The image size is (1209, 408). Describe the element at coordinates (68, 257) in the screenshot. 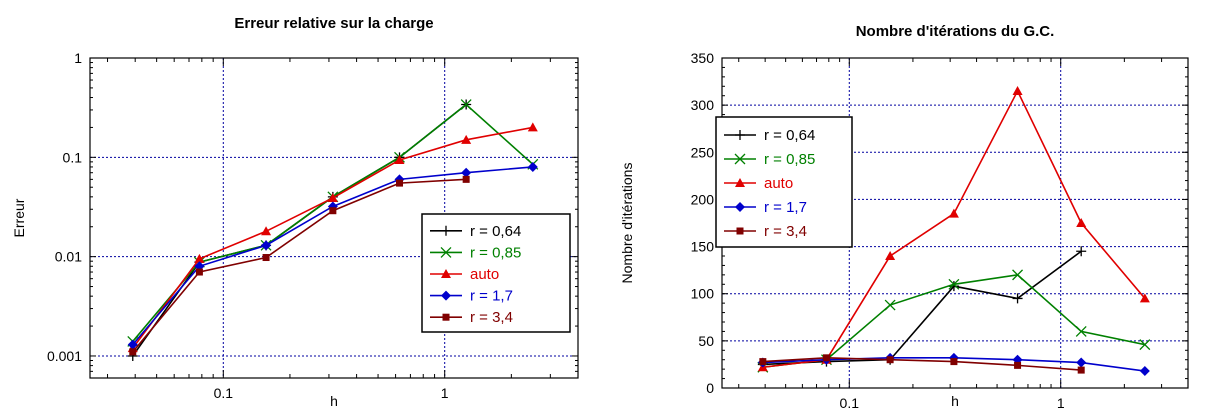

I see `y-tick-label: 0.01` at that location.